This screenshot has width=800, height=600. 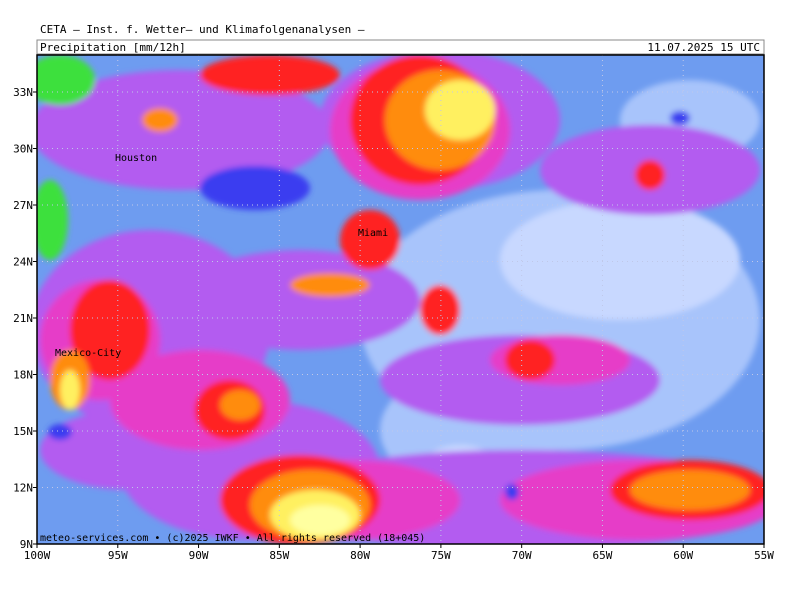 I want to click on lat-label: 18N, so click(x=23, y=375).